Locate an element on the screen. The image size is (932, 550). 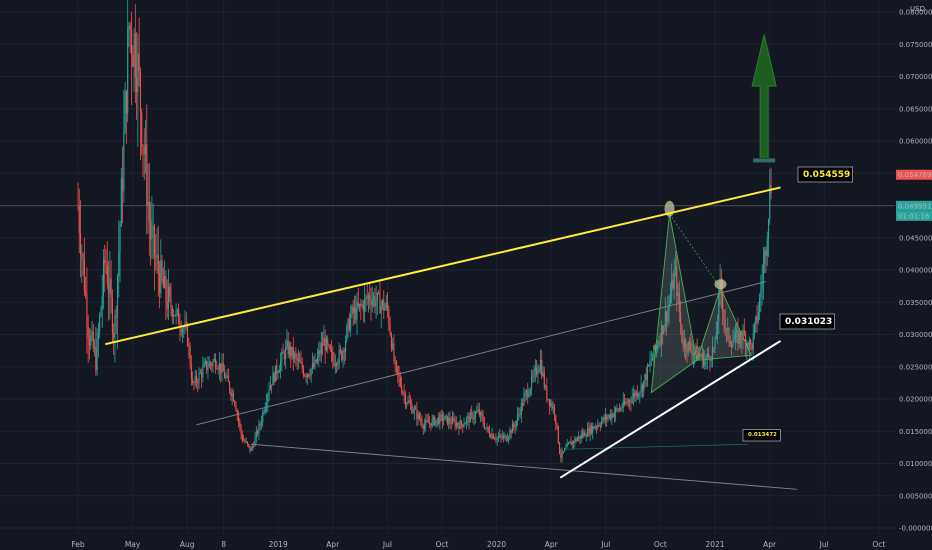
y-tick-label: 0.005000 is located at coordinates (915, 496).